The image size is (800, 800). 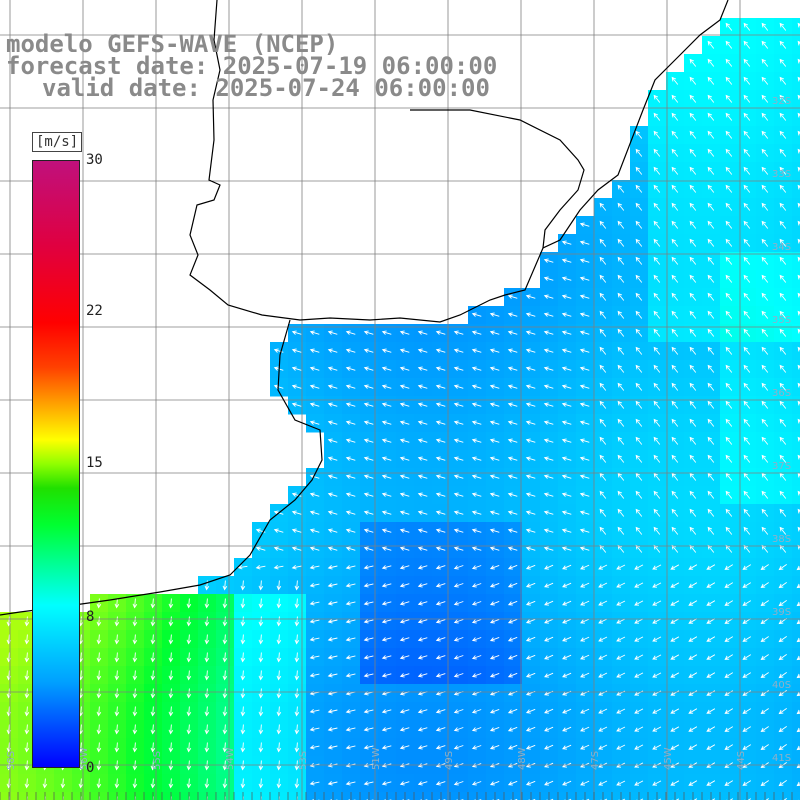 What do you see at coordinates (56, 464) in the screenshot?
I see `colorbar` at bounding box center [56, 464].